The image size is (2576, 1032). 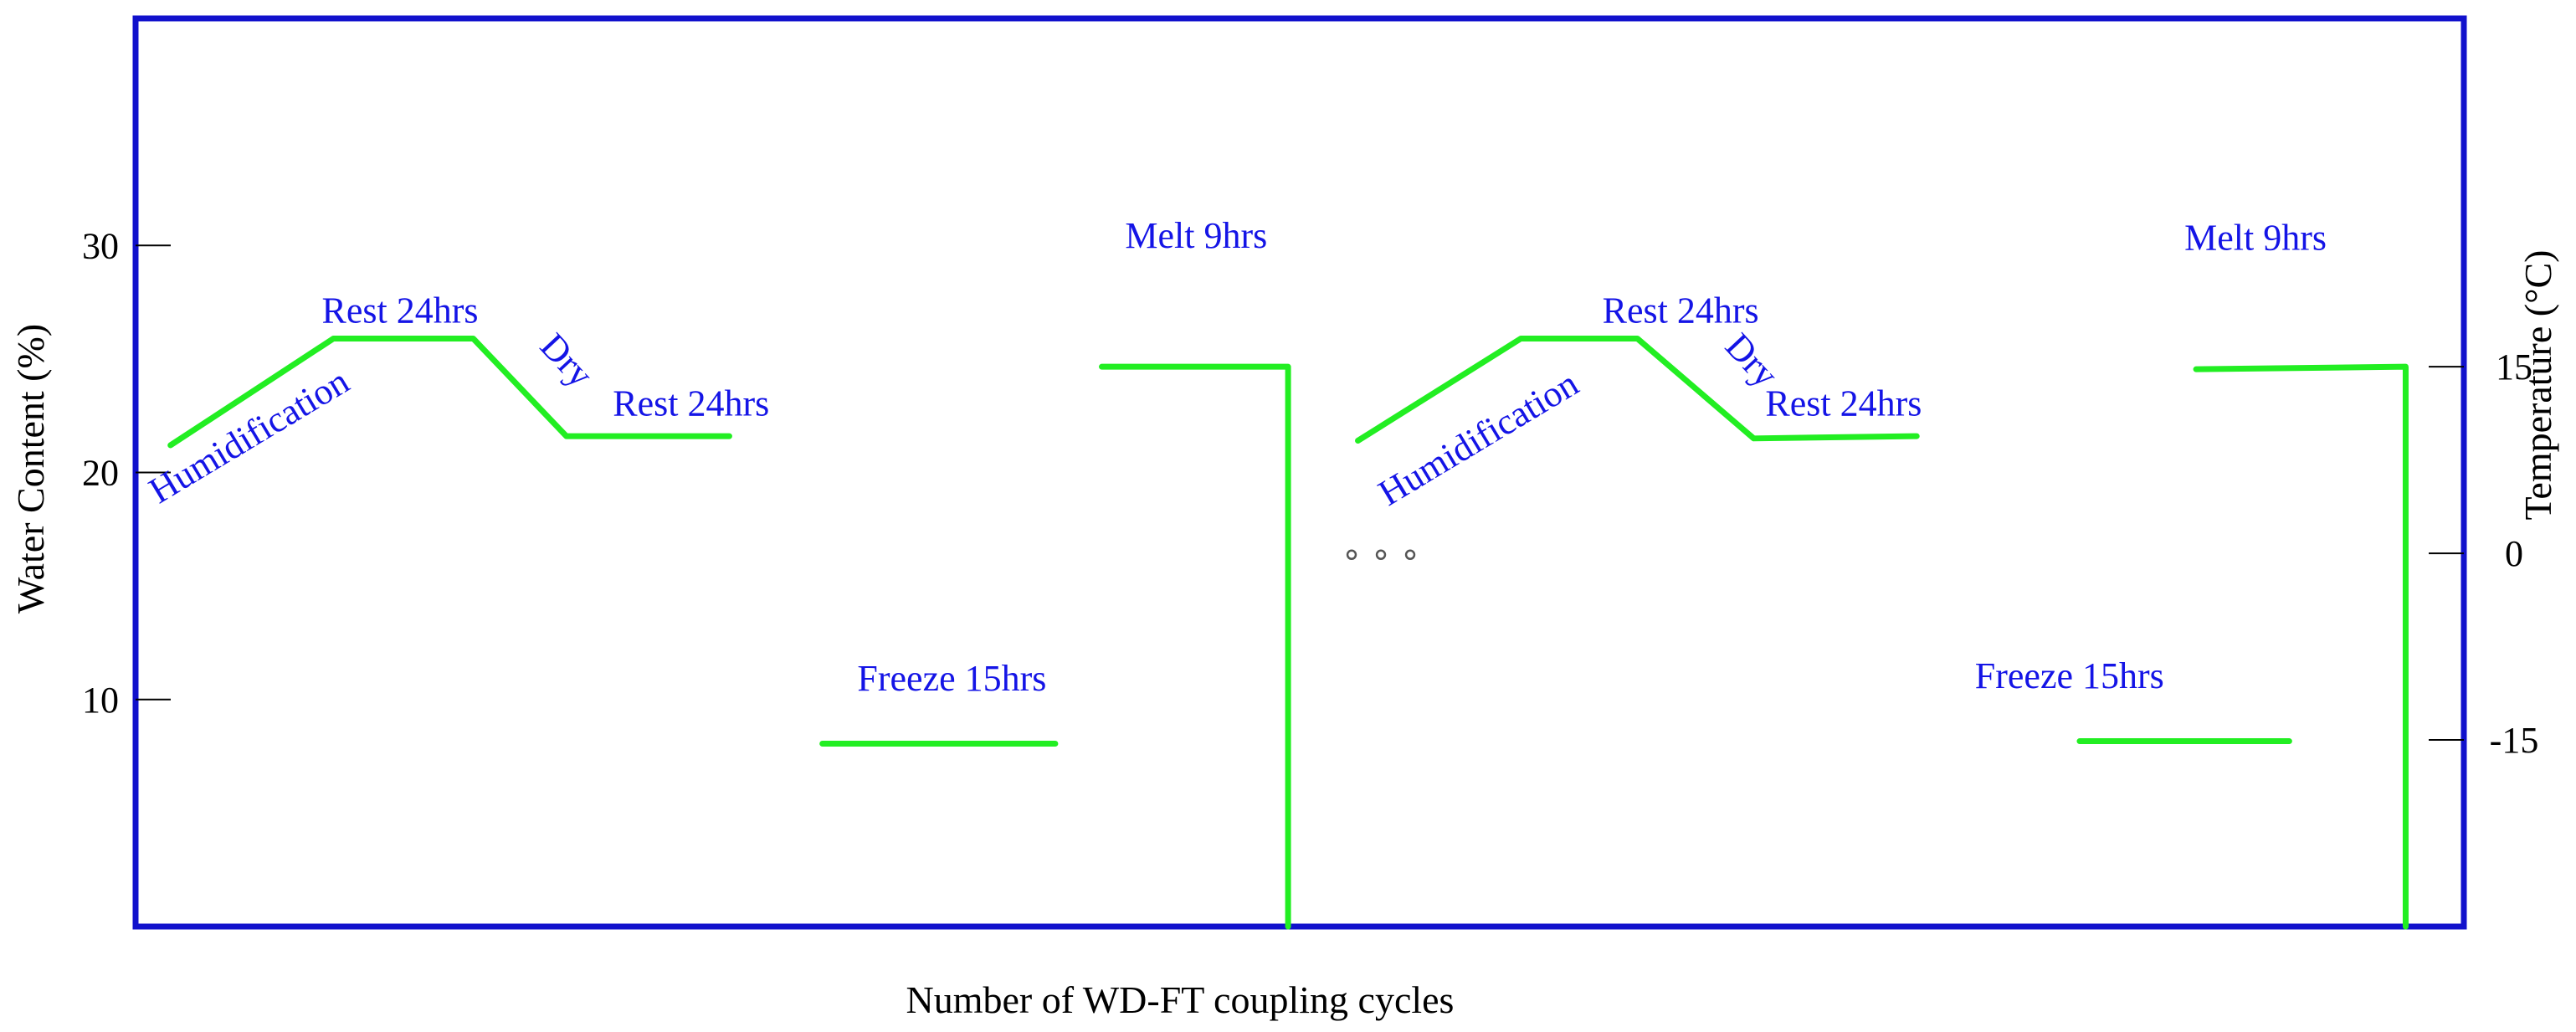 I want to click on x-axis-title: Number of WD-FT coupling cycles, so click(x=1180, y=999).